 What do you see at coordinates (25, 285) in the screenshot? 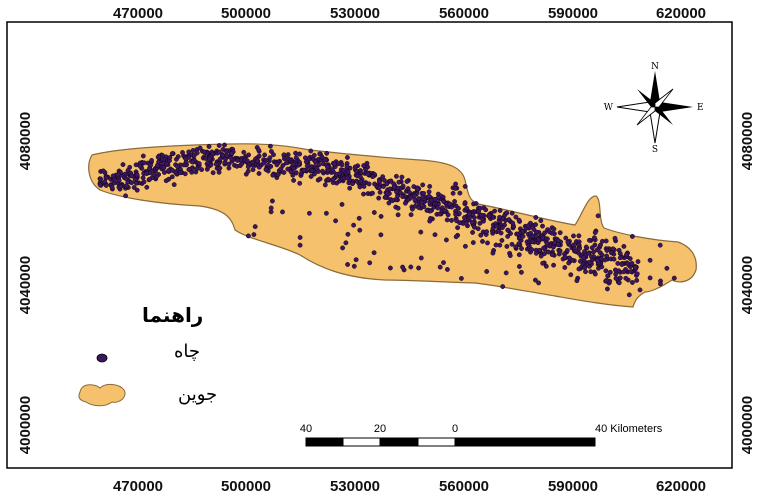
I see `y-tick-left: 4040000` at bounding box center [25, 285].